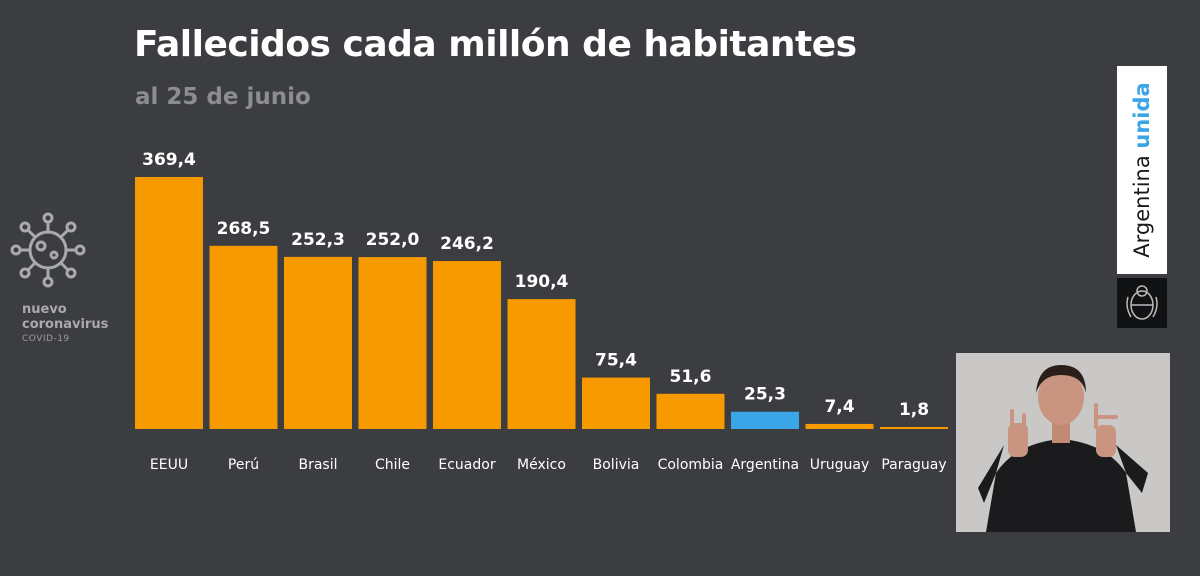 The image size is (1200, 576). I want to click on chart-subtitle: al 25 de junio, so click(223, 97).